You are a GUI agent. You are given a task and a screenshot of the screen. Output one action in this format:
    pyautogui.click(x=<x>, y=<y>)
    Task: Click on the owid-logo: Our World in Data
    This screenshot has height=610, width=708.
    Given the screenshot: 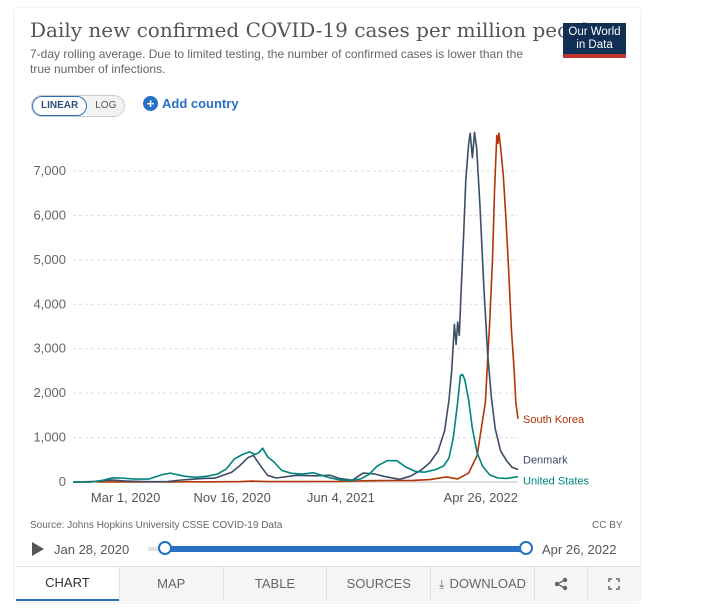 What is the action you would take?
    pyautogui.click(x=594, y=40)
    